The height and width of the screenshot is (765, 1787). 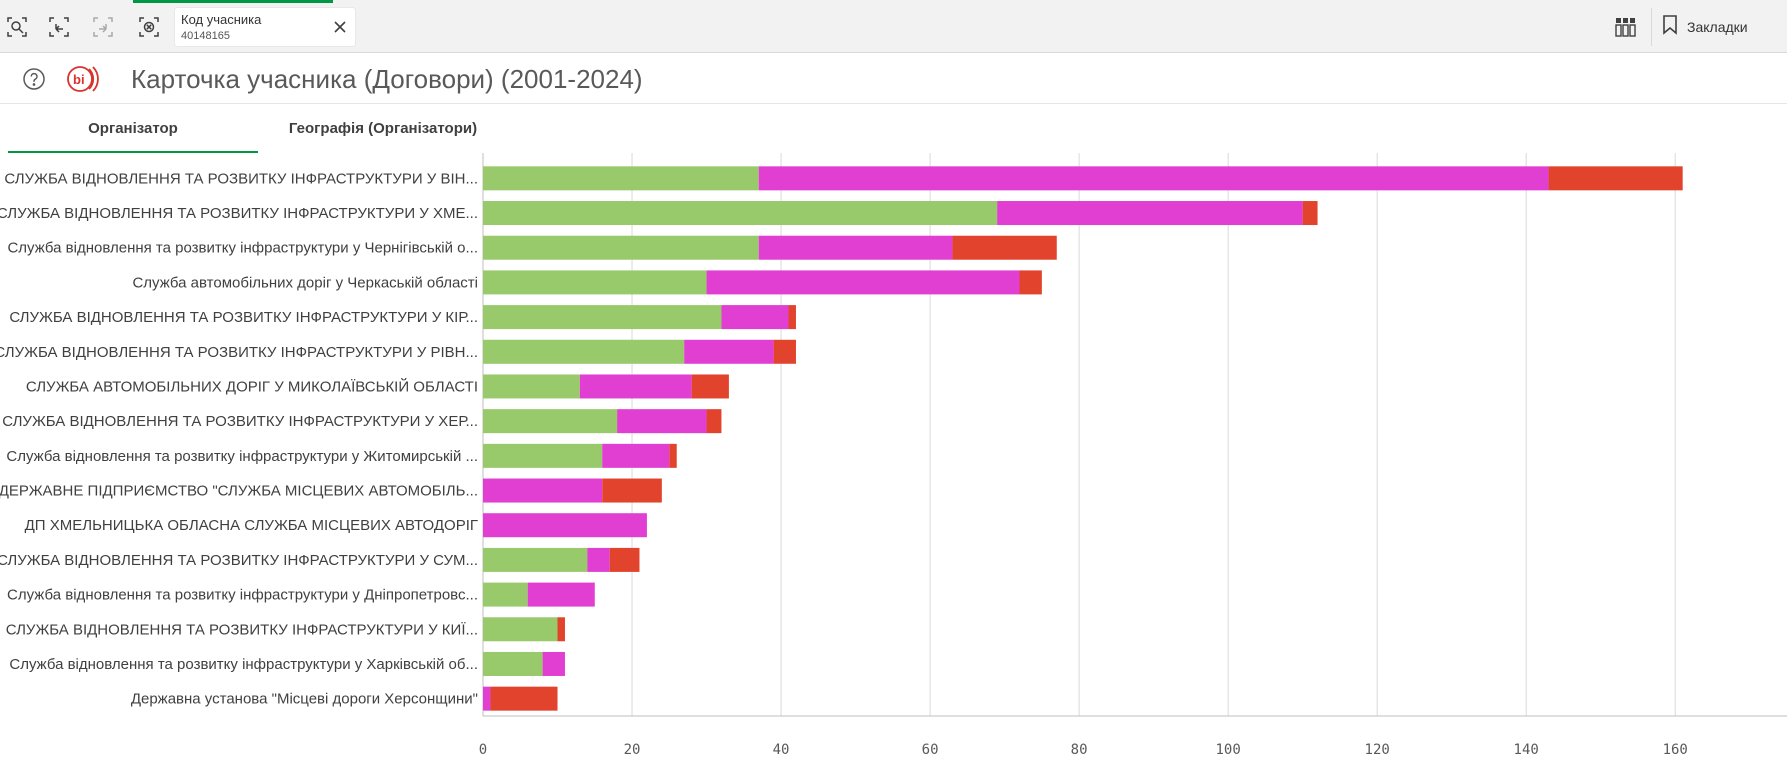 I want to click on step-forward-icon, so click(x=103, y=27).